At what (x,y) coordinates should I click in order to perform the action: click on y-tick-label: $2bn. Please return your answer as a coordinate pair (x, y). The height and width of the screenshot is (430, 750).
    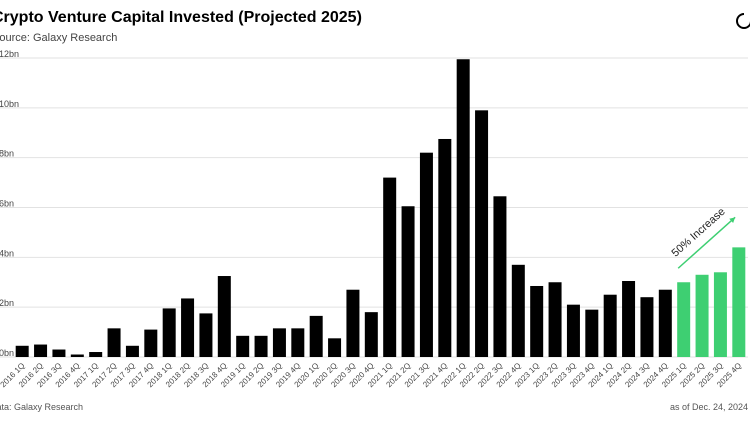
    Looking at the image, I should click on (7, 303).